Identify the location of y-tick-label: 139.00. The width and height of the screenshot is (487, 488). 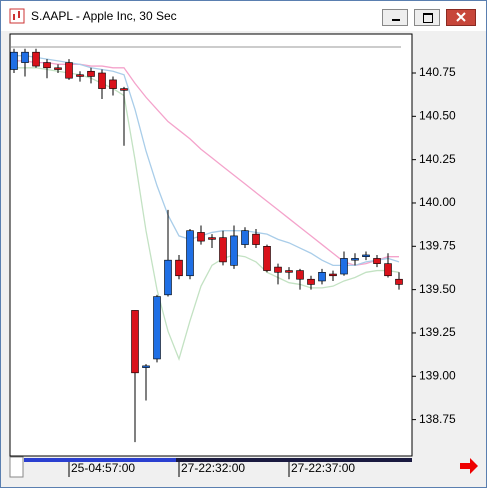
(437, 375).